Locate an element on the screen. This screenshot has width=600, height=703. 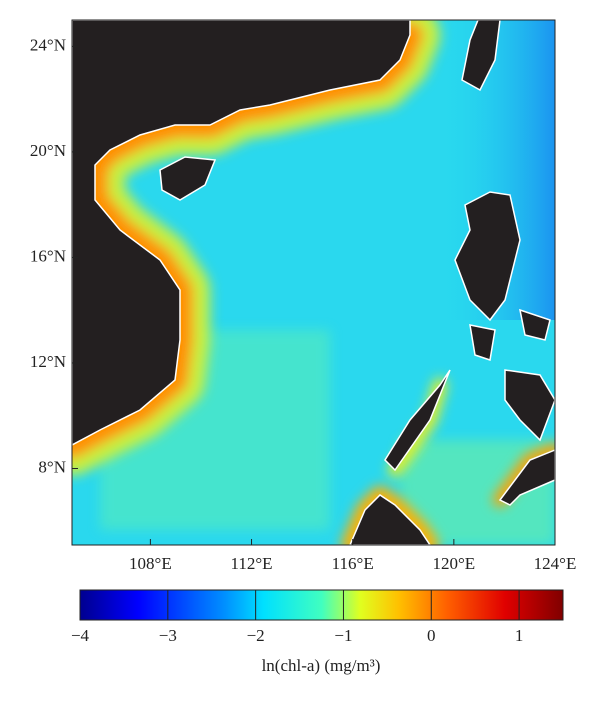
land-taiwan is located at coordinates (481, 56).